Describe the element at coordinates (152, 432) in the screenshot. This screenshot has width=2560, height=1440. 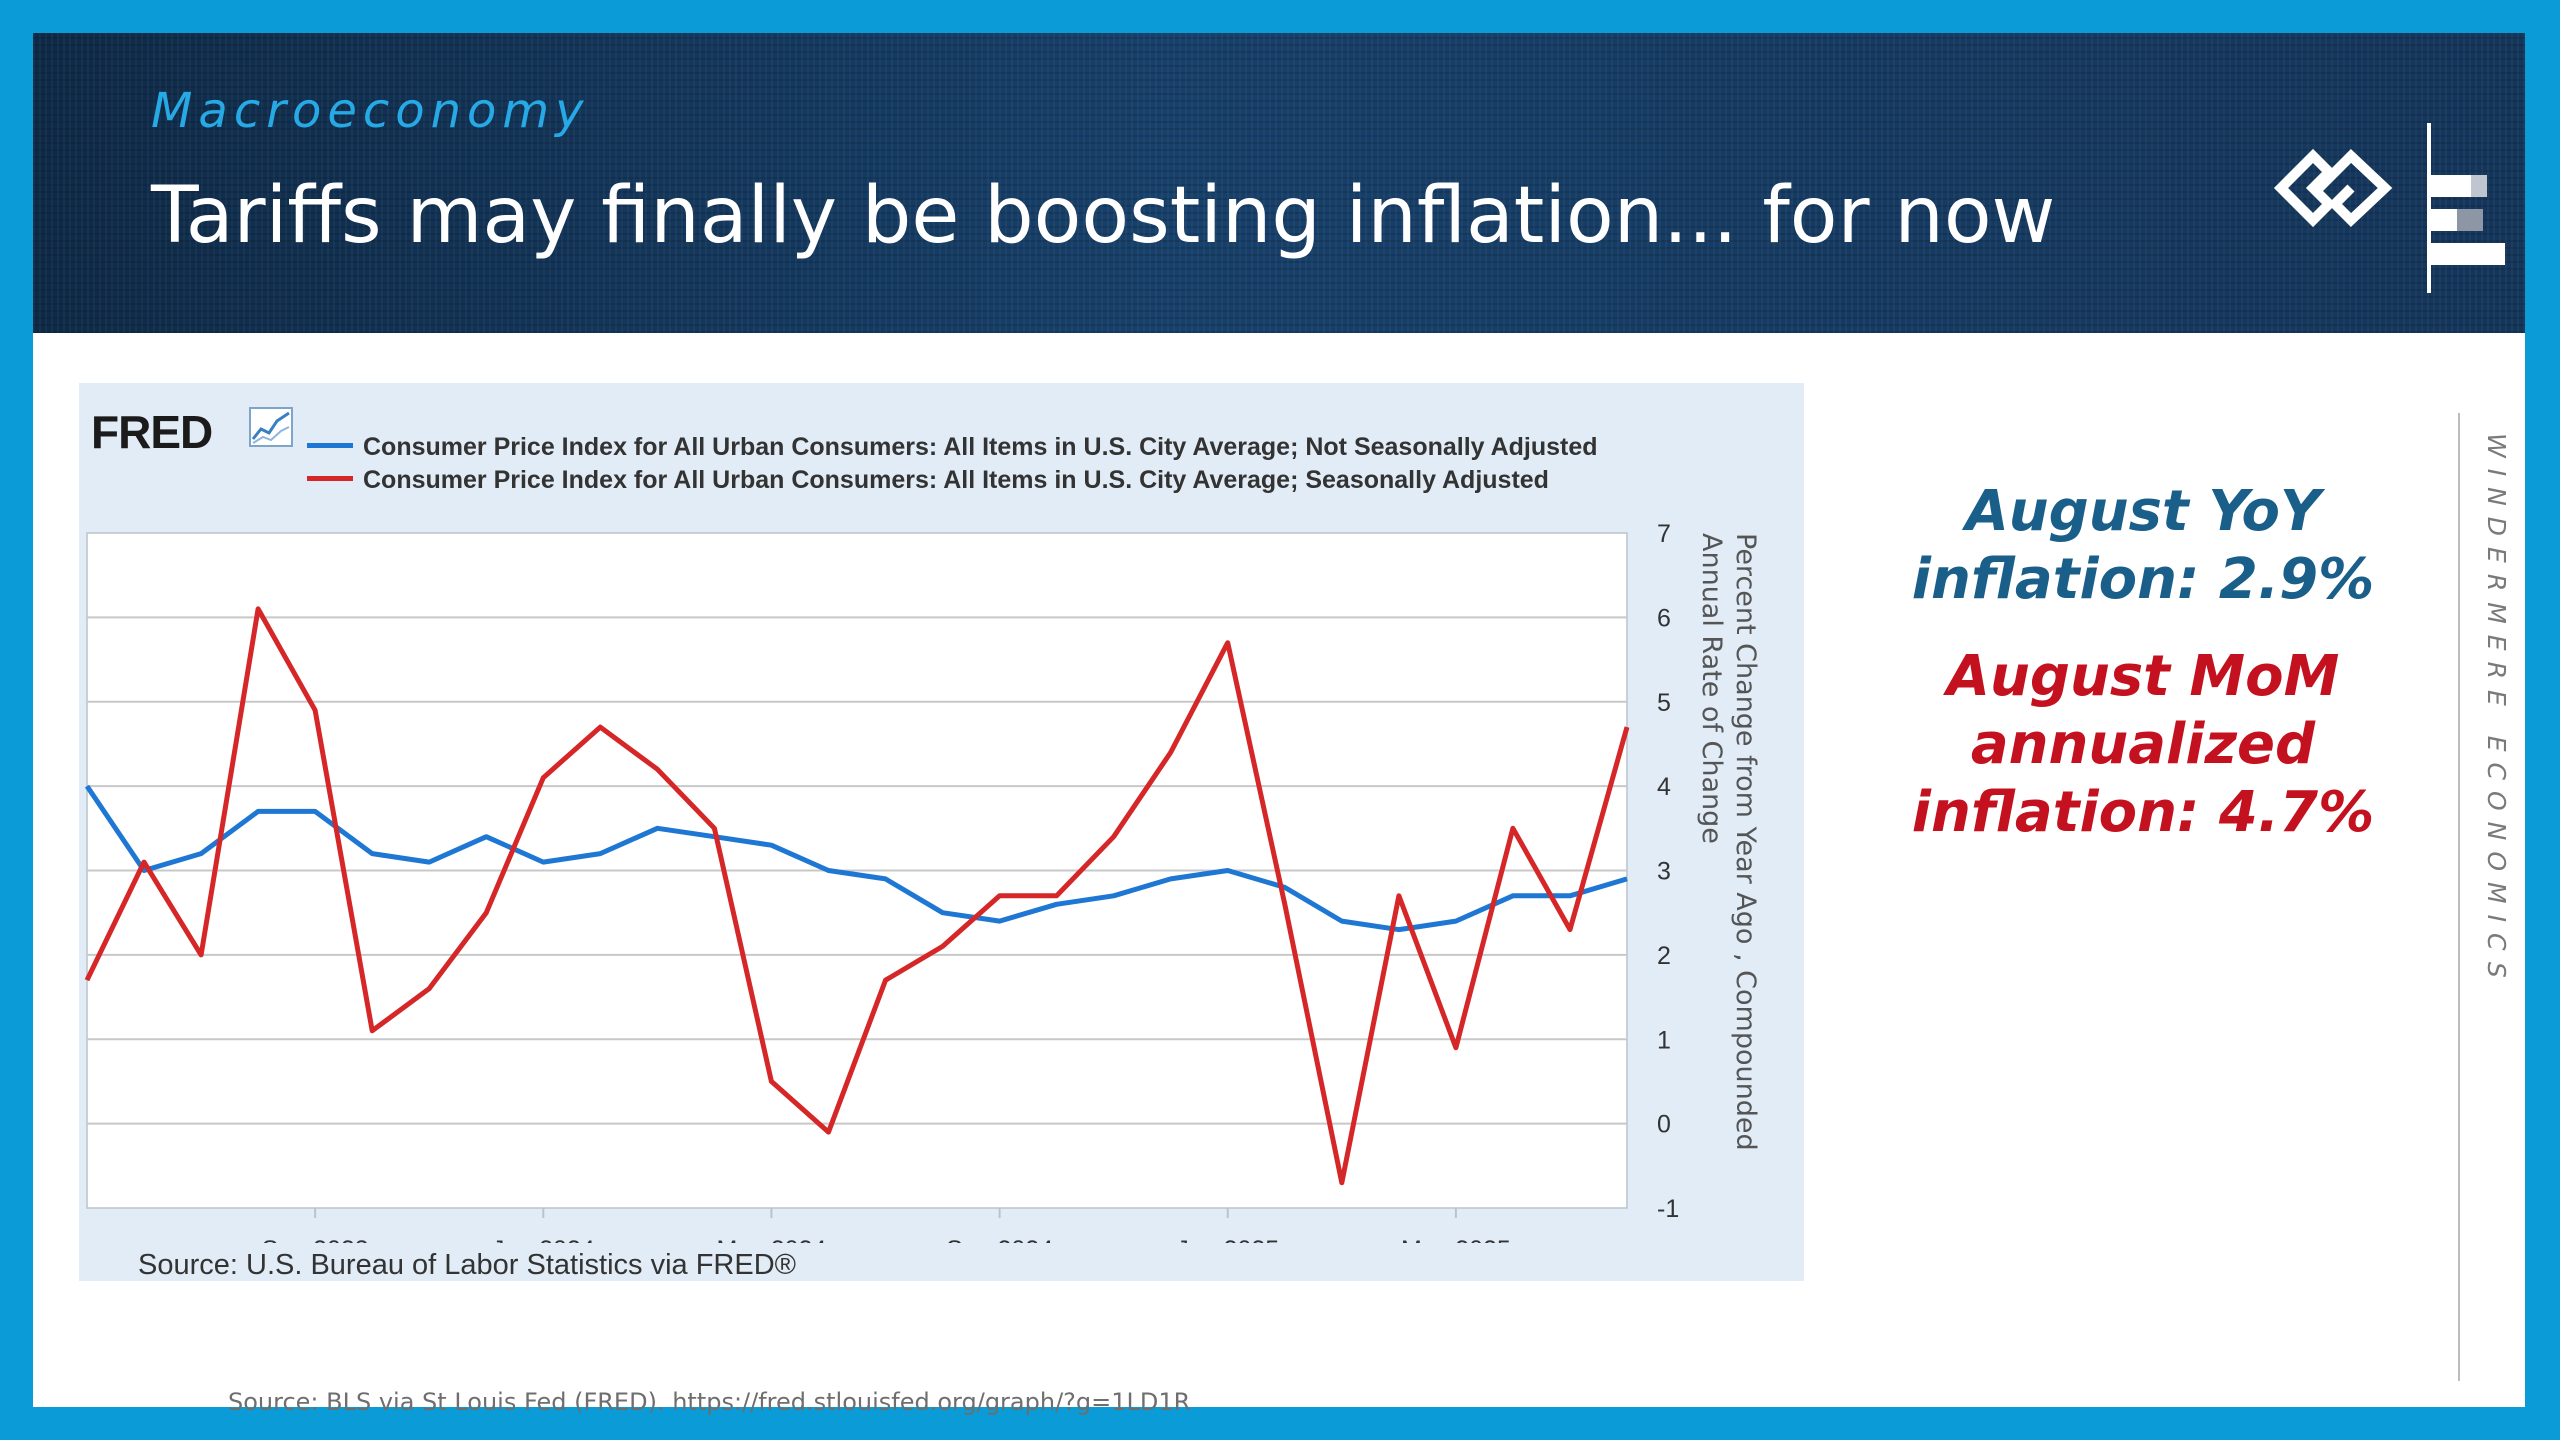
I see `fred-logo: FRED` at that location.